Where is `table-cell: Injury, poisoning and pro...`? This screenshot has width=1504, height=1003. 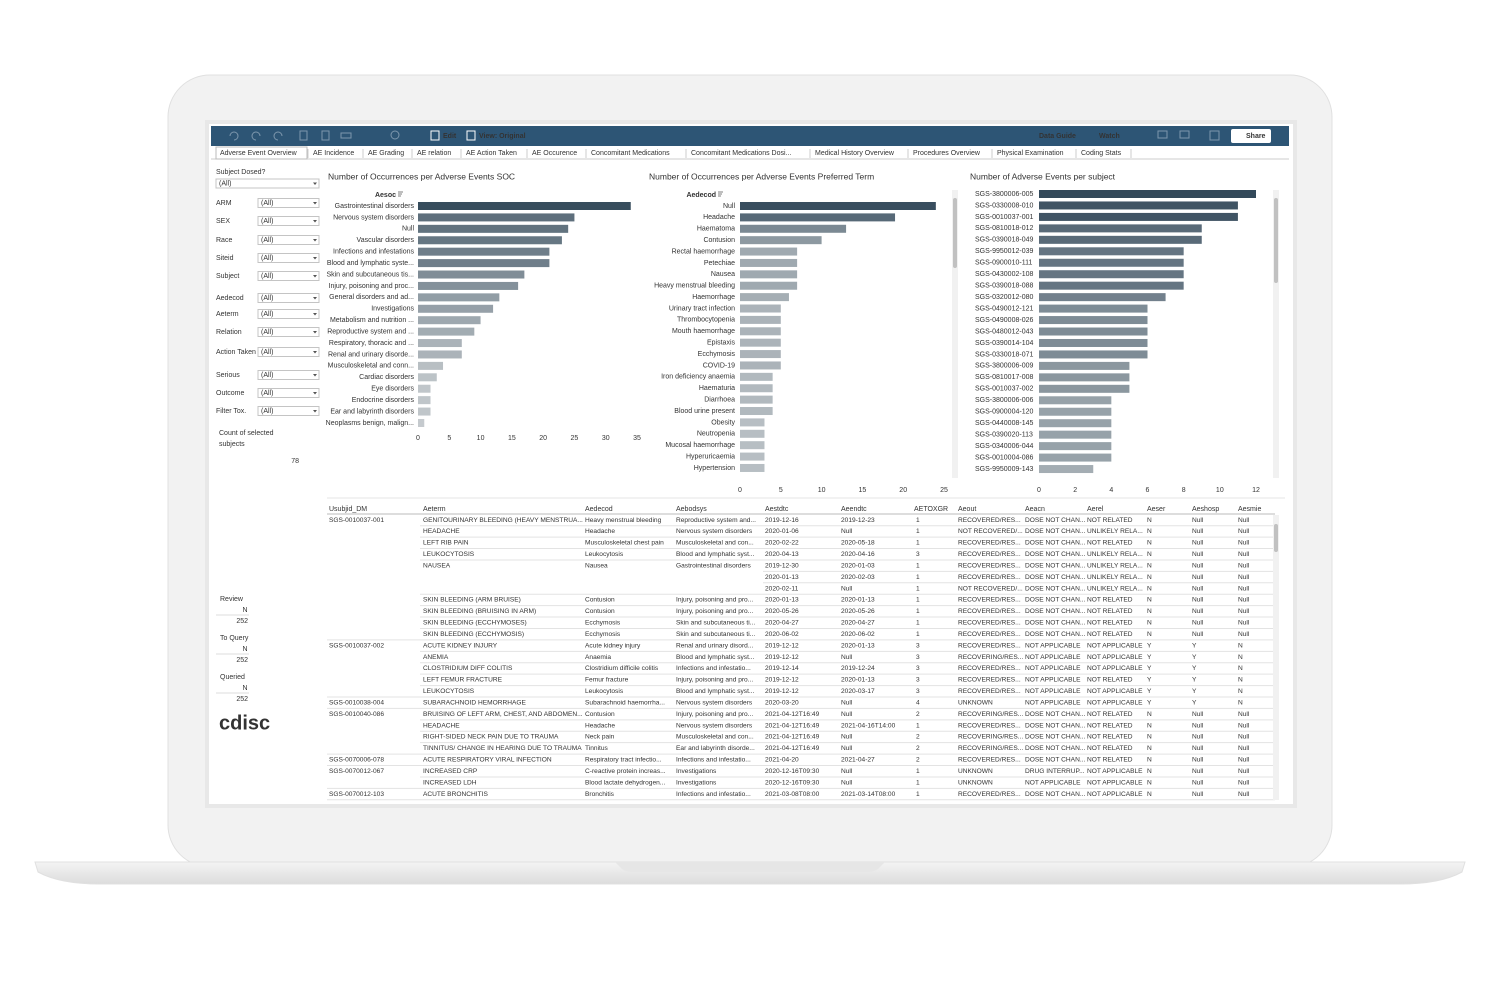 table-cell: Injury, poisoning and pro... is located at coordinates (714, 714).